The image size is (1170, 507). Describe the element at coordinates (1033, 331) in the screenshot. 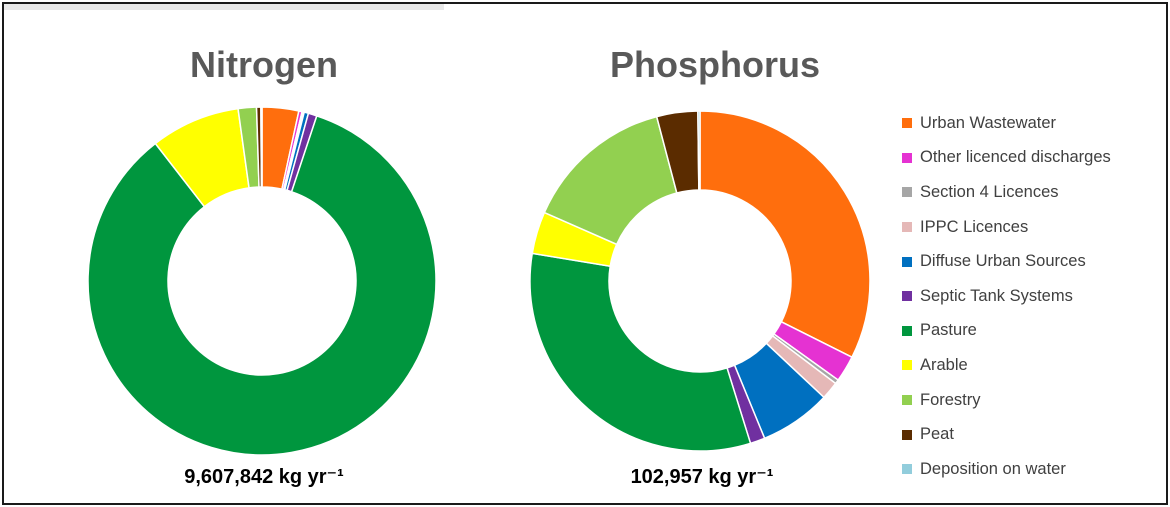

I see `legend-item: Pasture` at that location.